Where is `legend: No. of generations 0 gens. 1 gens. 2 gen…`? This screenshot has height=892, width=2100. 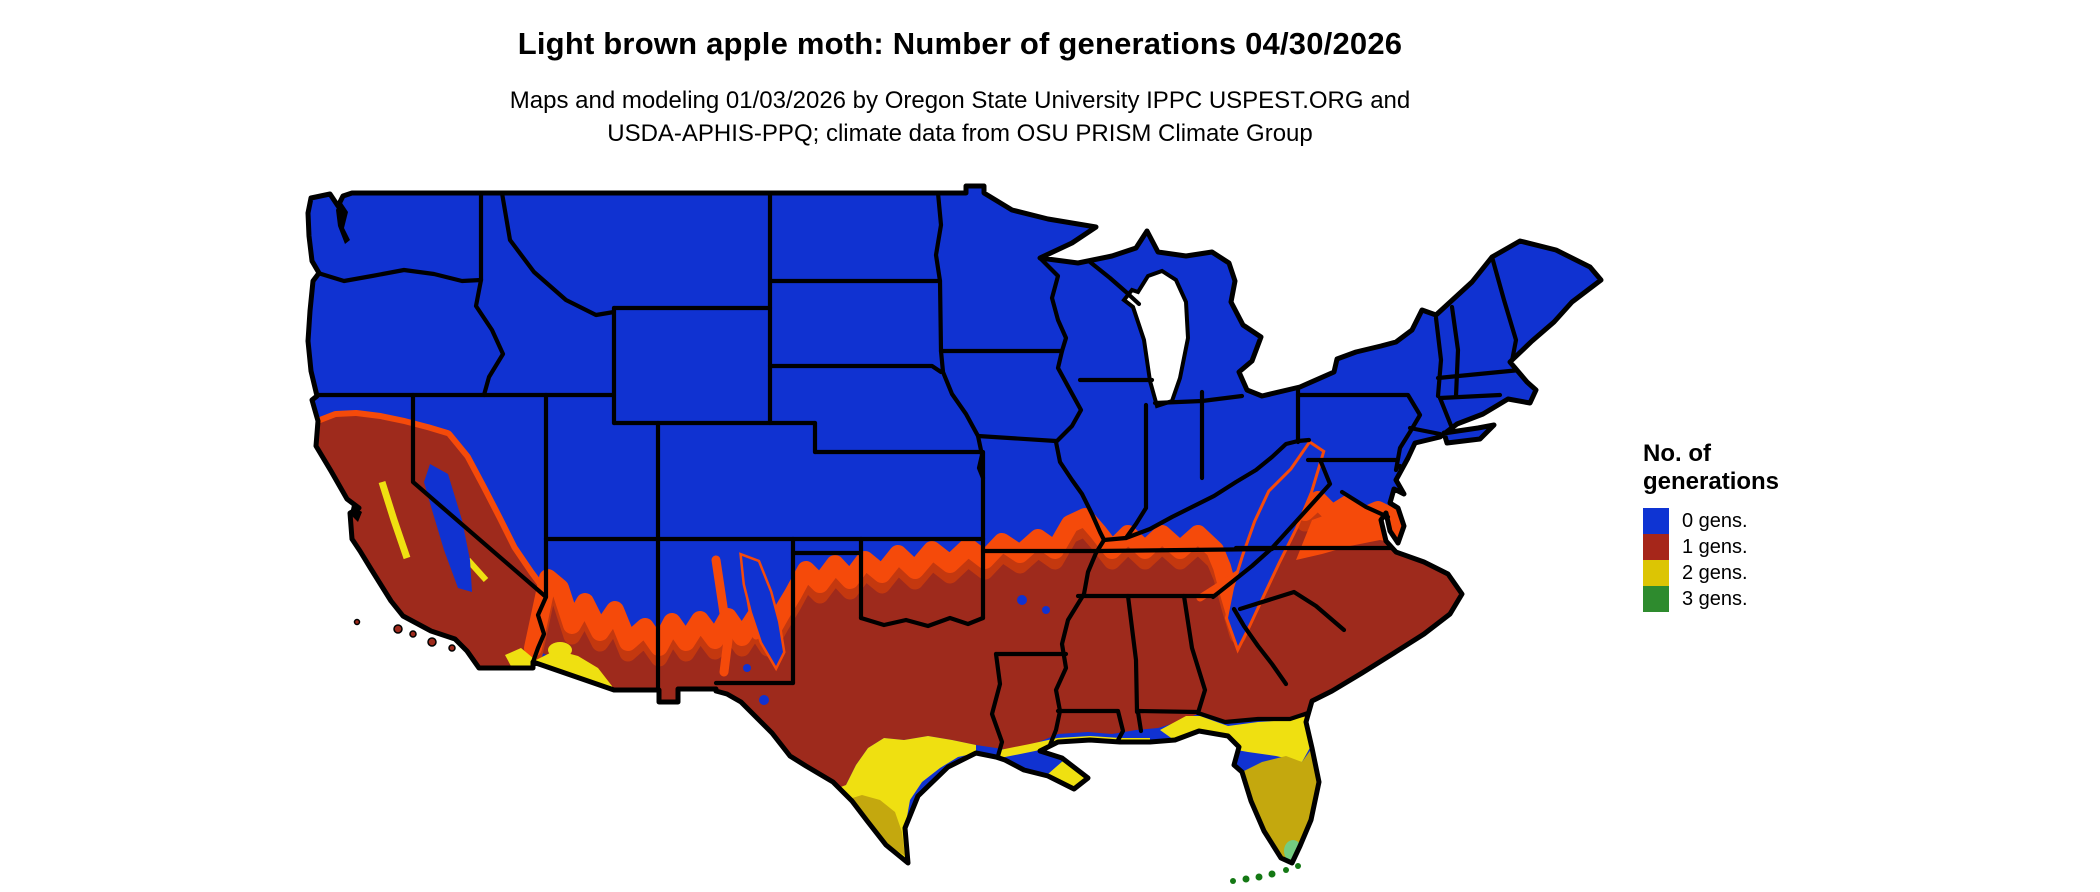
legend: No. of generations 0 gens. 1 gens. 2 gen… is located at coordinates (1793, 526).